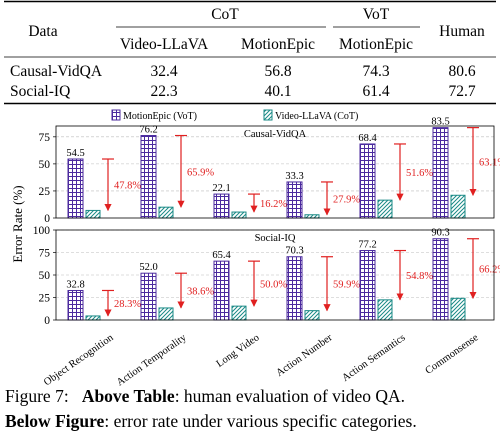  What do you see at coordinates (375, 71) in the screenshot?
I see `cell-value: 74.3` at bounding box center [375, 71].